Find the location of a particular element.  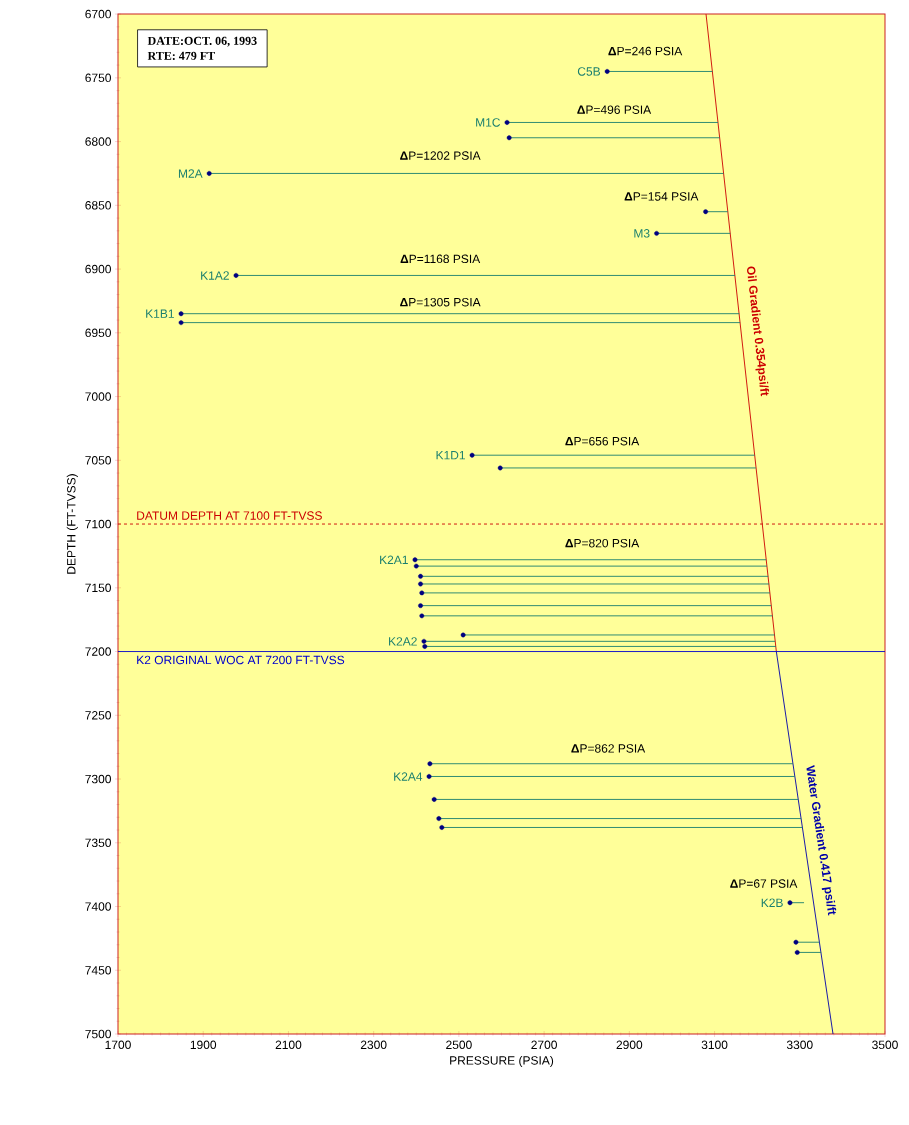

y-tick-label: 7400 is located at coordinates (98, 906).